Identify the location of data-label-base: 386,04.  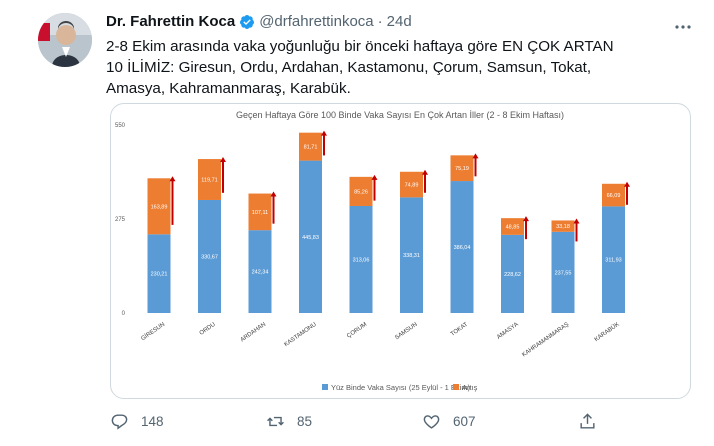
(462, 248).